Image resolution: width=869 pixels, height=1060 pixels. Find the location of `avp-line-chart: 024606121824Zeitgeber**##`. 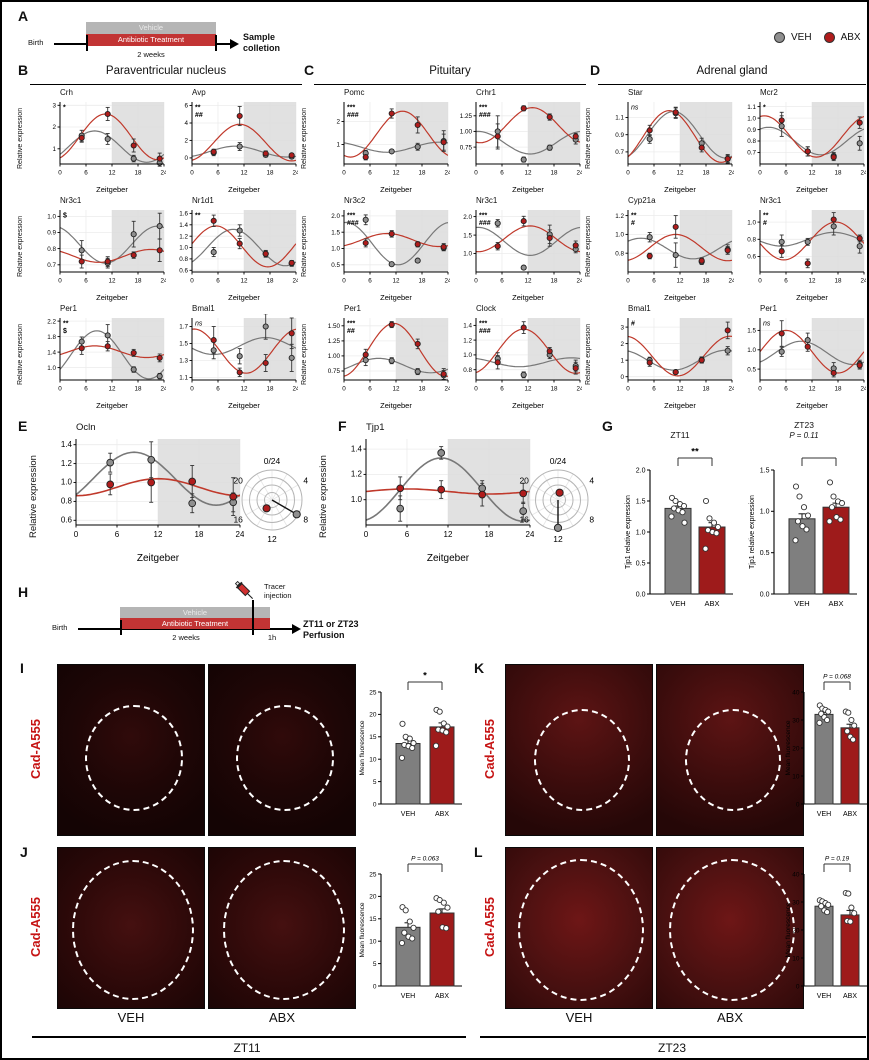

avp-line-chart: 024606121824Zeitgeber**## is located at coordinates (241, 148).